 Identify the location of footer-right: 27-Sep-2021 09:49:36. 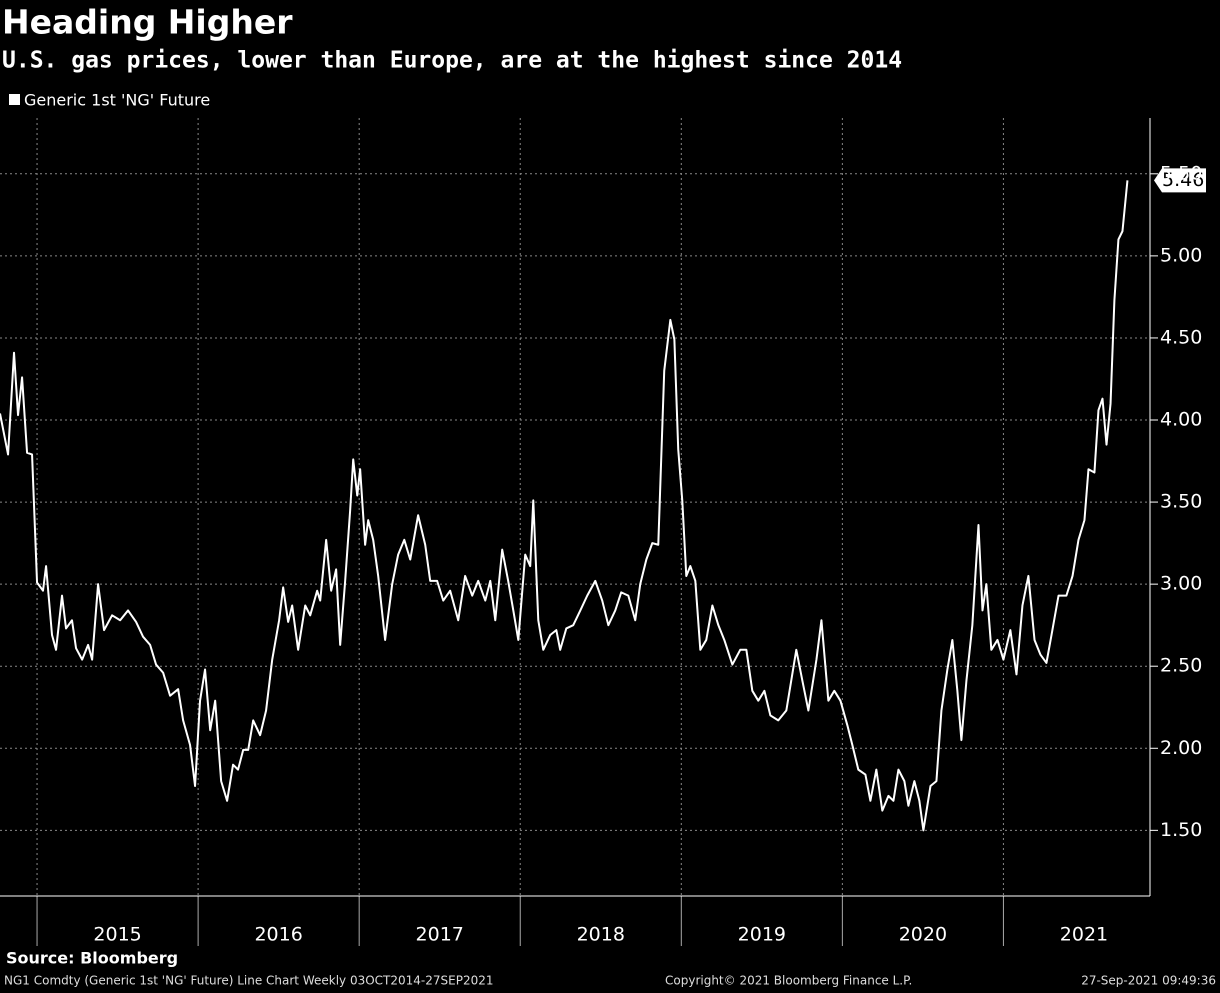
(1148, 981).